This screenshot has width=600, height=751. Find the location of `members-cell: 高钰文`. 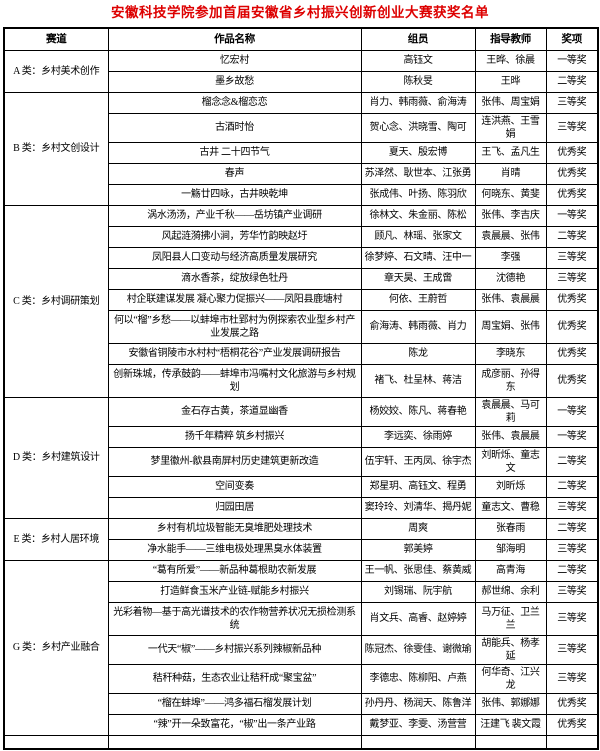

members-cell: 高钰文 is located at coordinates (418, 60).